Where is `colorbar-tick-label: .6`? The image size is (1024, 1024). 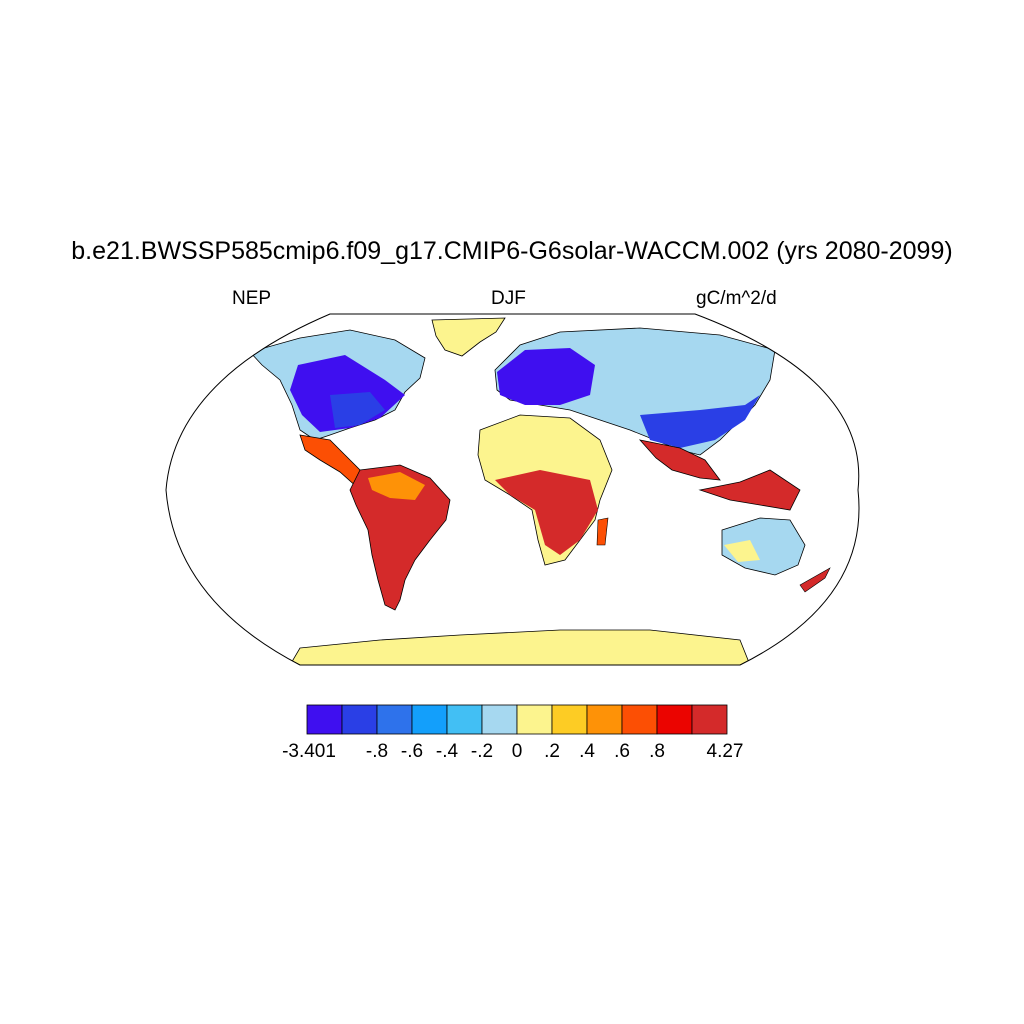
colorbar-tick-label: .6 is located at coordinates (622, 751).